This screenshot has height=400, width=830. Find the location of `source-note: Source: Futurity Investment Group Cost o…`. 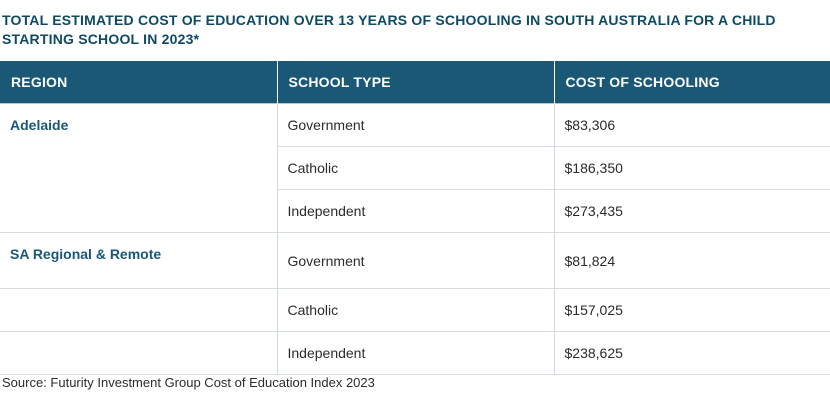

source-note: Source: Futurity Investment Group Cost o… is located at coordinates (188, 382).